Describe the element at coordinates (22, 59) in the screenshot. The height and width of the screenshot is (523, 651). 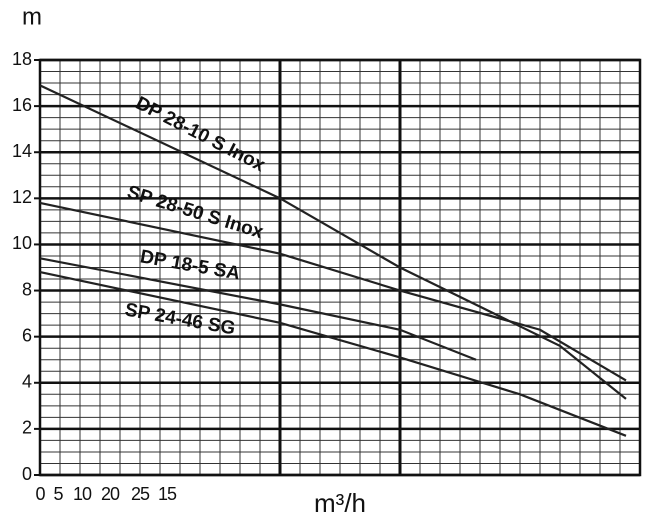
I see `y-tick-label: 18` at that location.